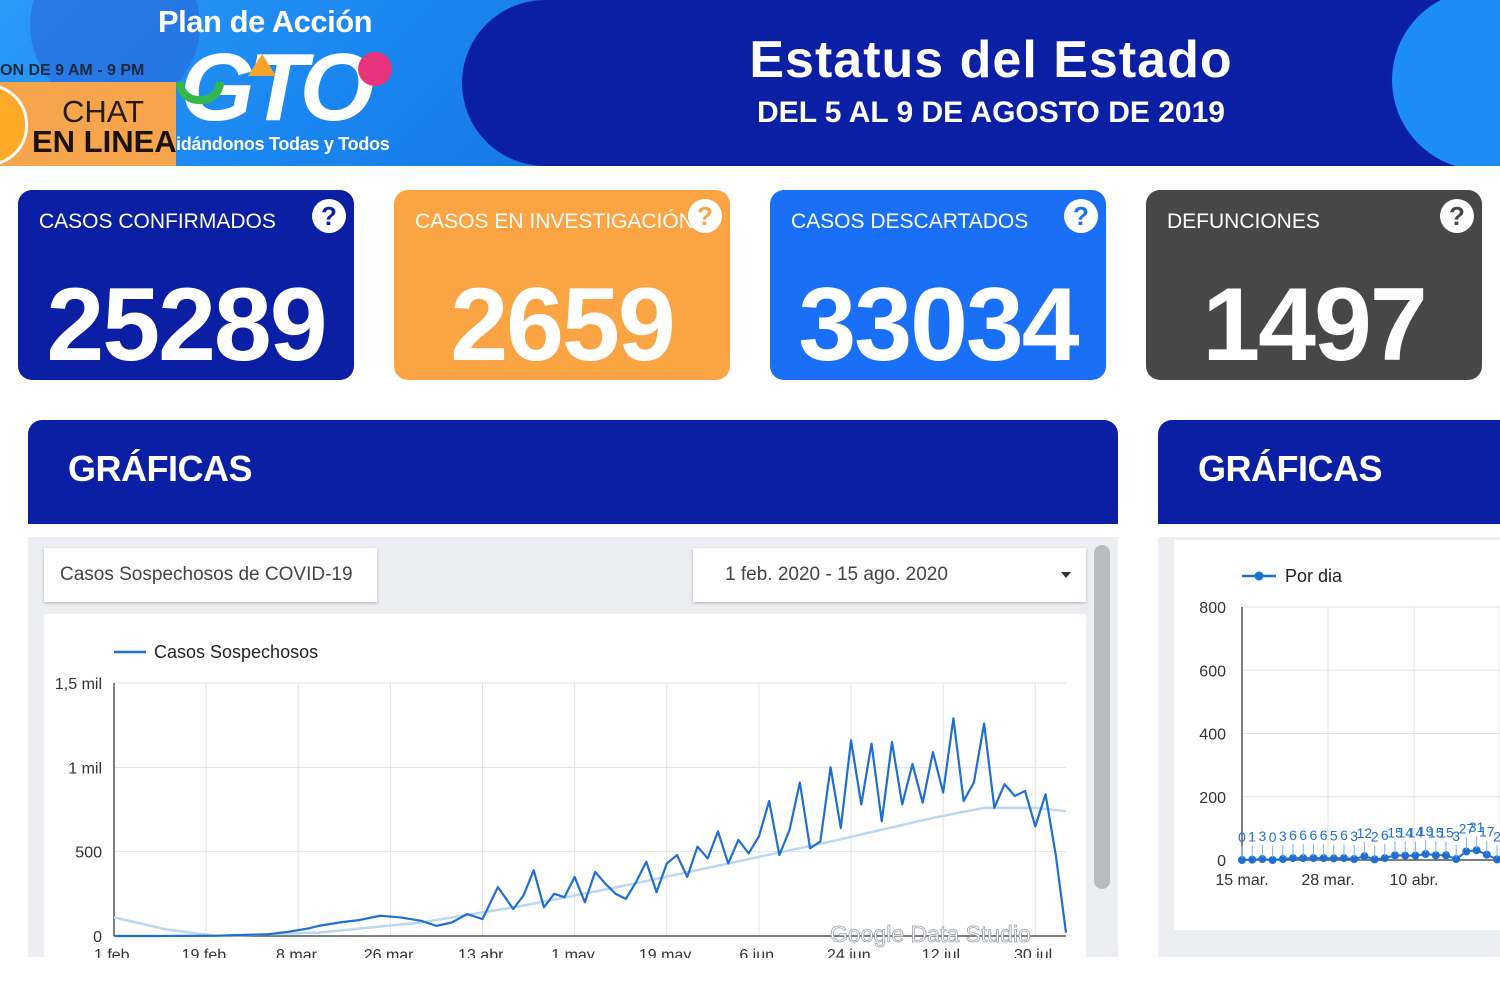  Describe the element at coordinates (1496, 836) in the screenshot. I see `data-label: 2` at that location.